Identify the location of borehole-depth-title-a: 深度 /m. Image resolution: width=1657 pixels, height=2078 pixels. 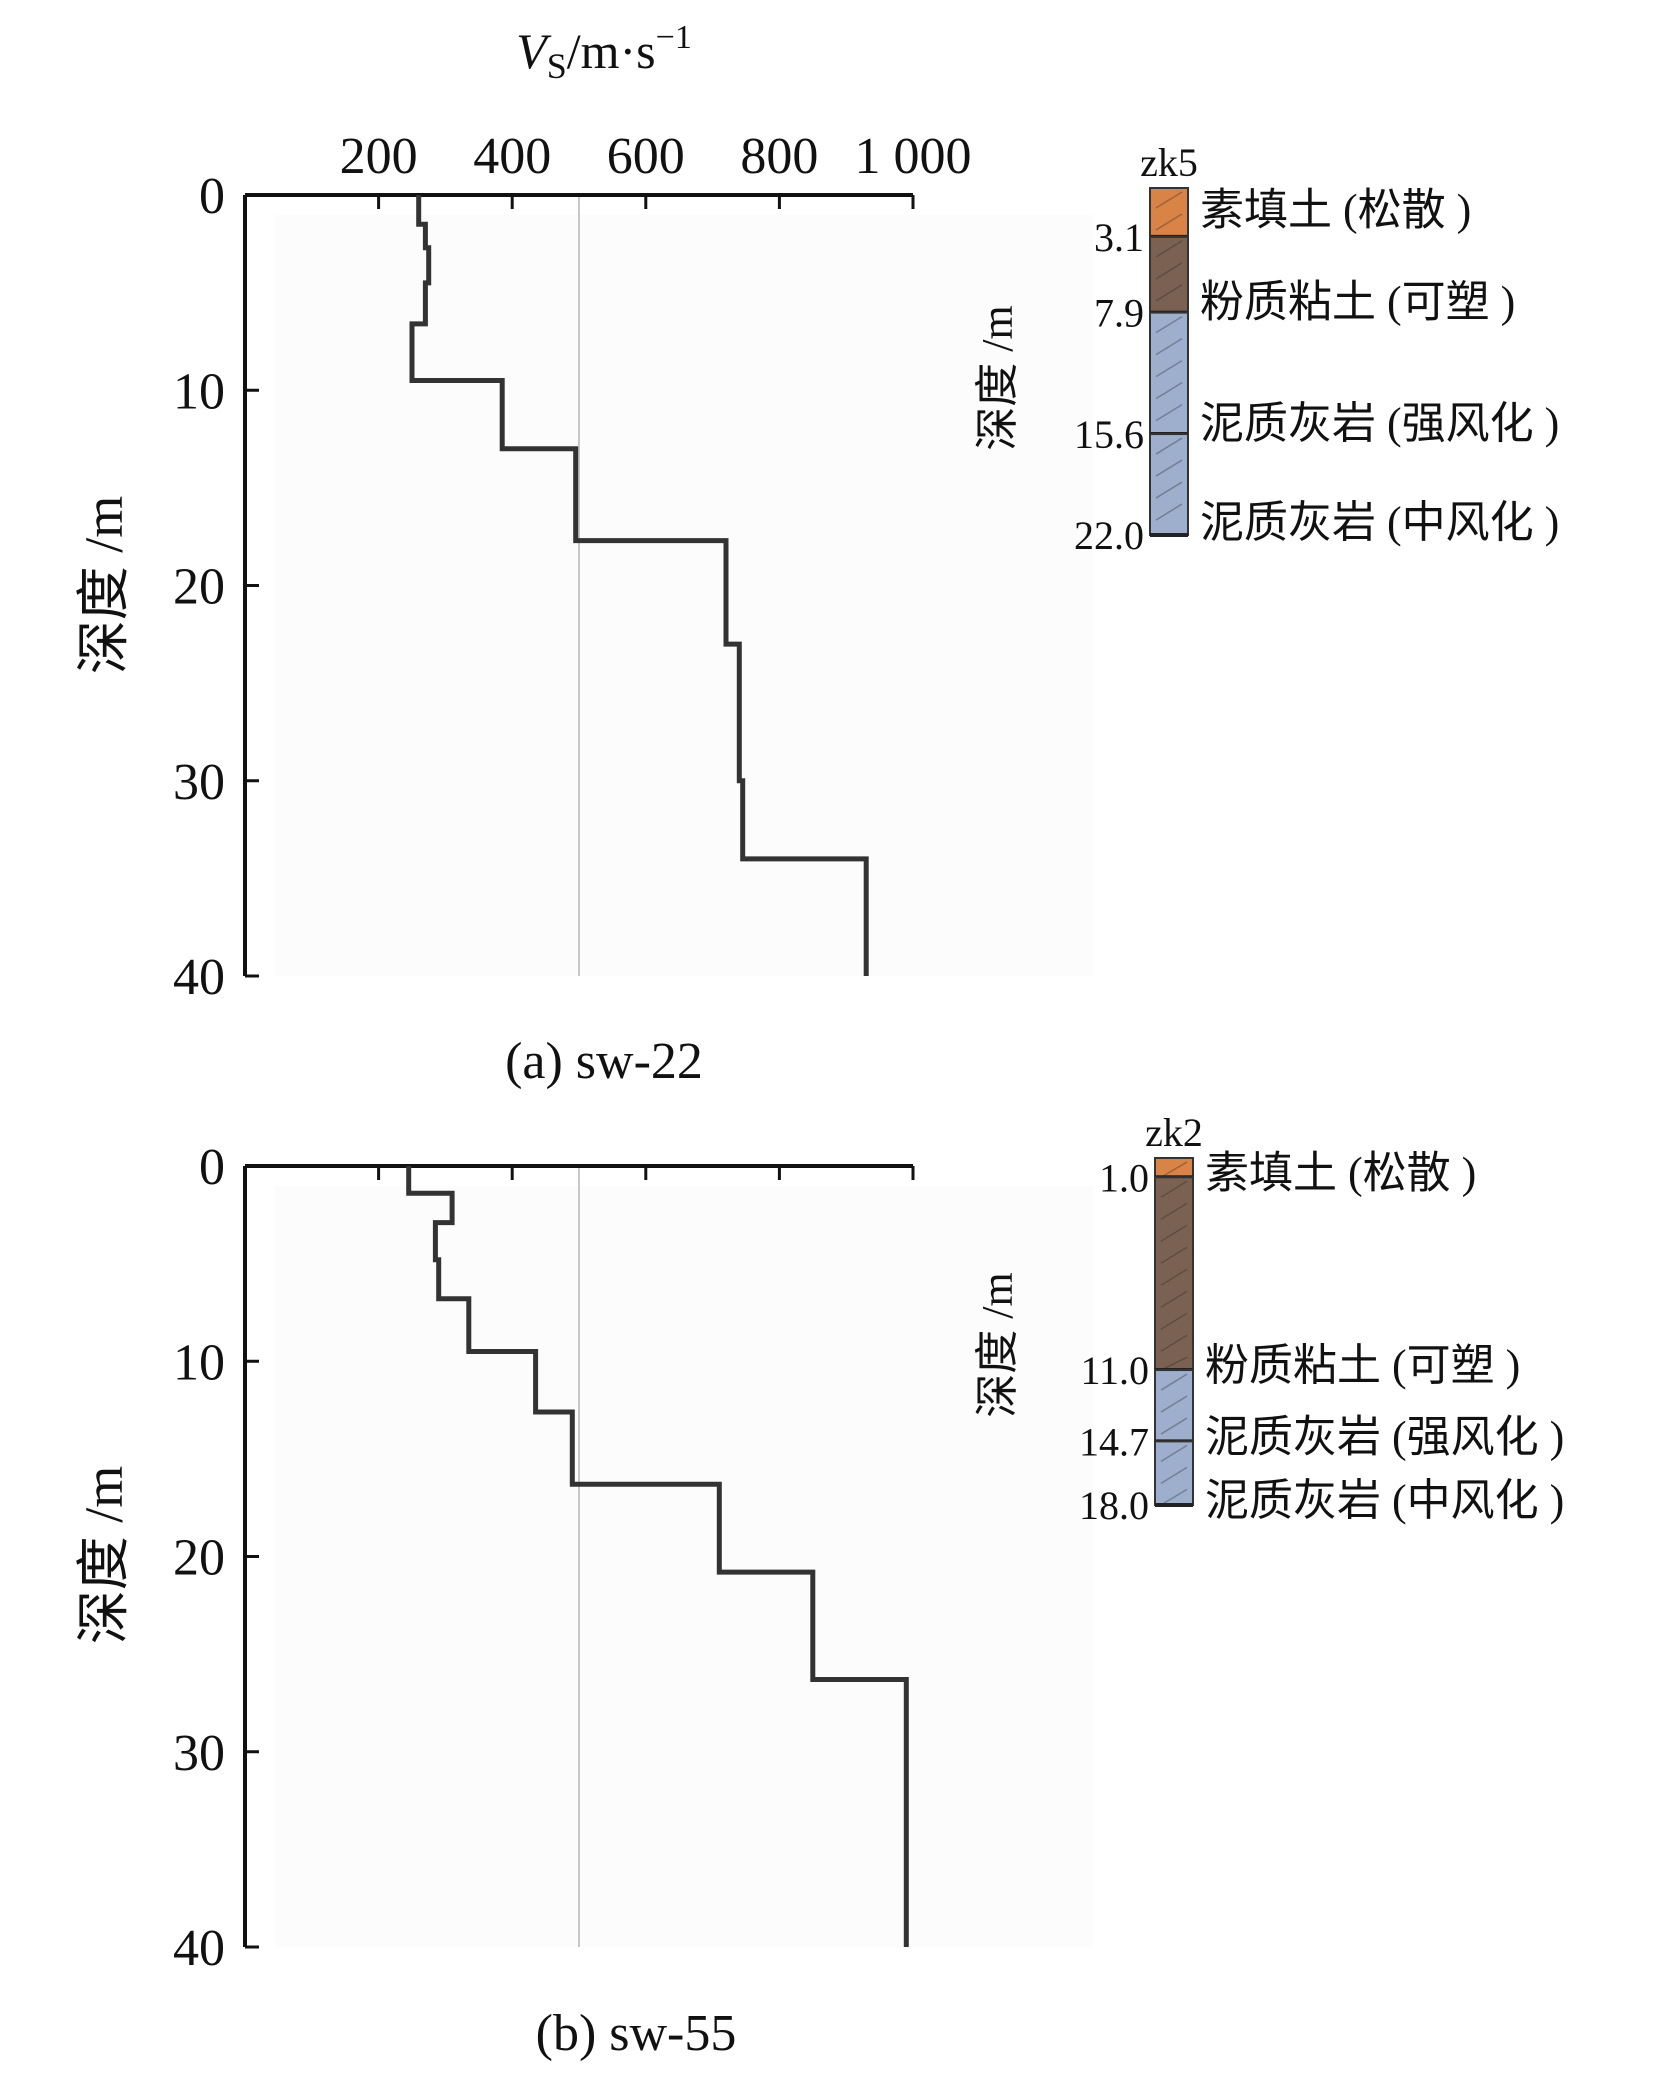
(997, 377).